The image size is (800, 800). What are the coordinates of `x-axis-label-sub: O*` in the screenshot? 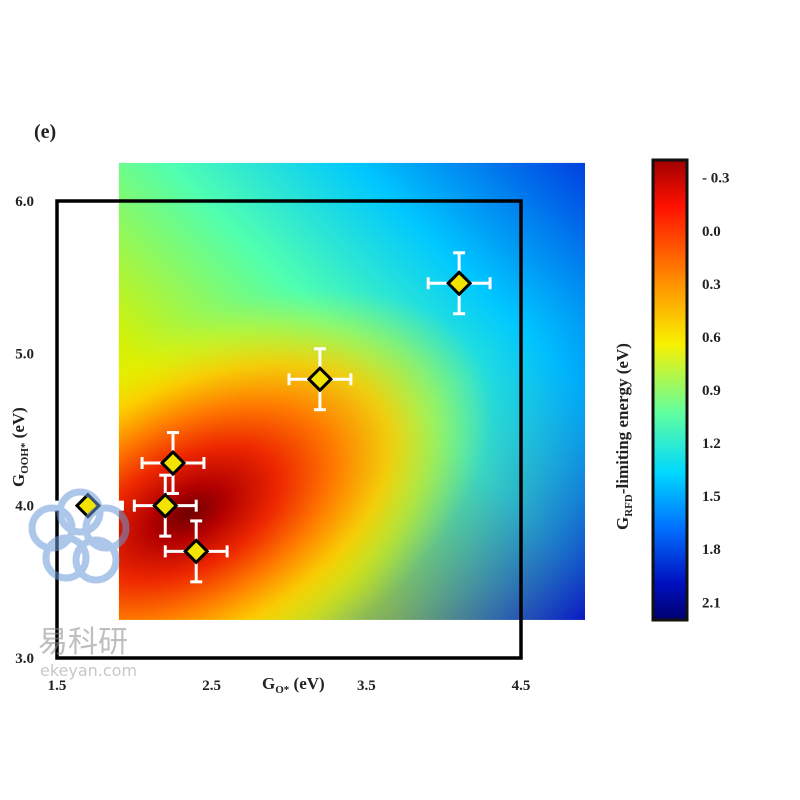 It's located at (282, 690).